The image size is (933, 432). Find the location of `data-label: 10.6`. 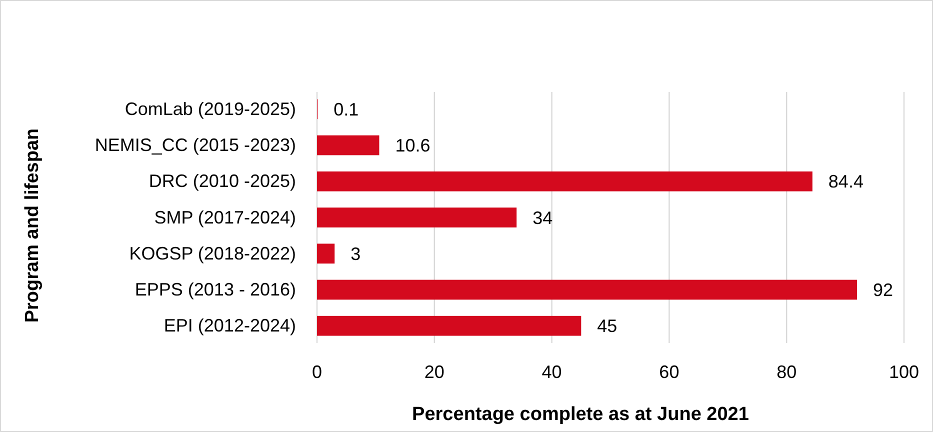

data-label: 10.6 is located at coordinates (412, 146).